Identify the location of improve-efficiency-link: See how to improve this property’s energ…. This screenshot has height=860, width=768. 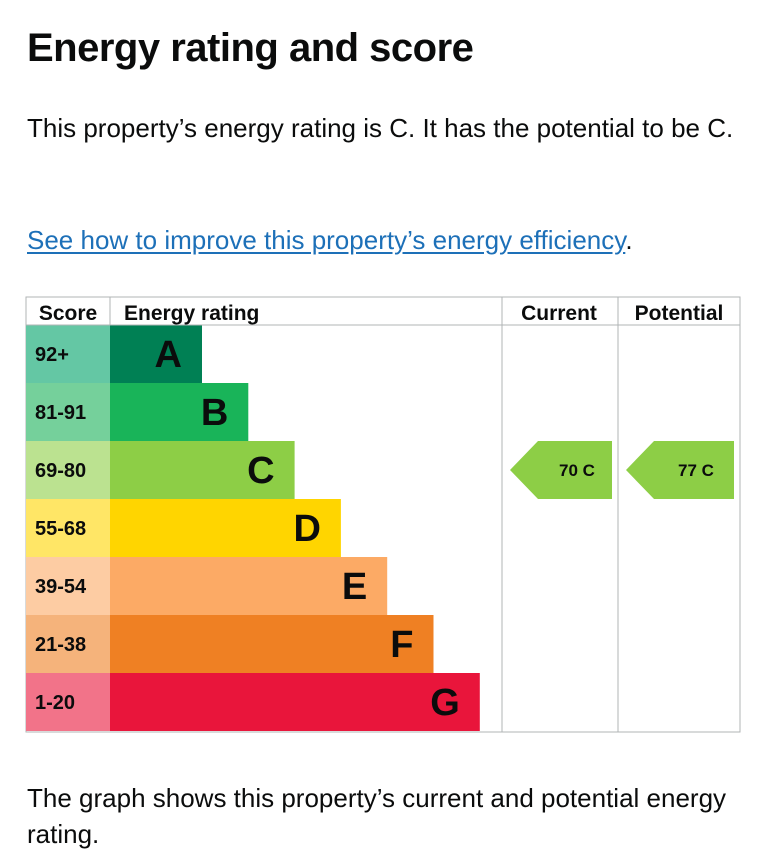
(326, 240).